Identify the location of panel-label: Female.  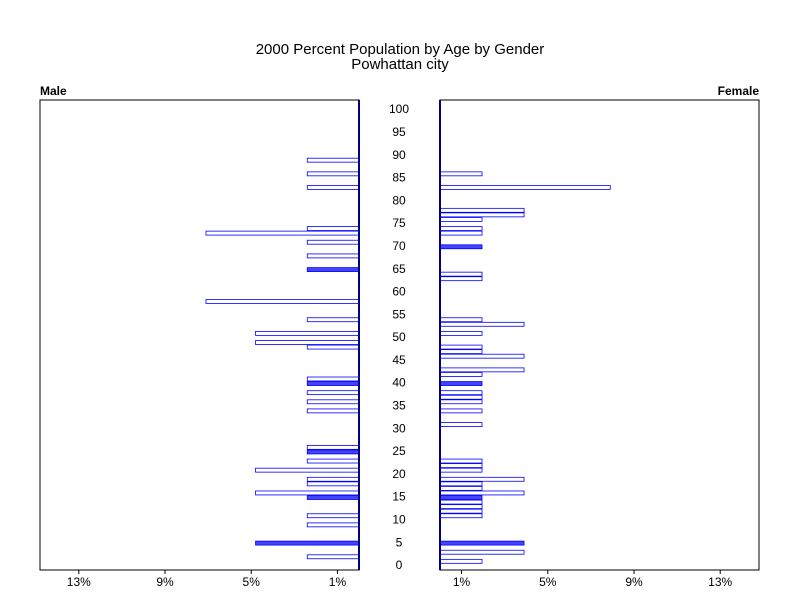
(739, 91).